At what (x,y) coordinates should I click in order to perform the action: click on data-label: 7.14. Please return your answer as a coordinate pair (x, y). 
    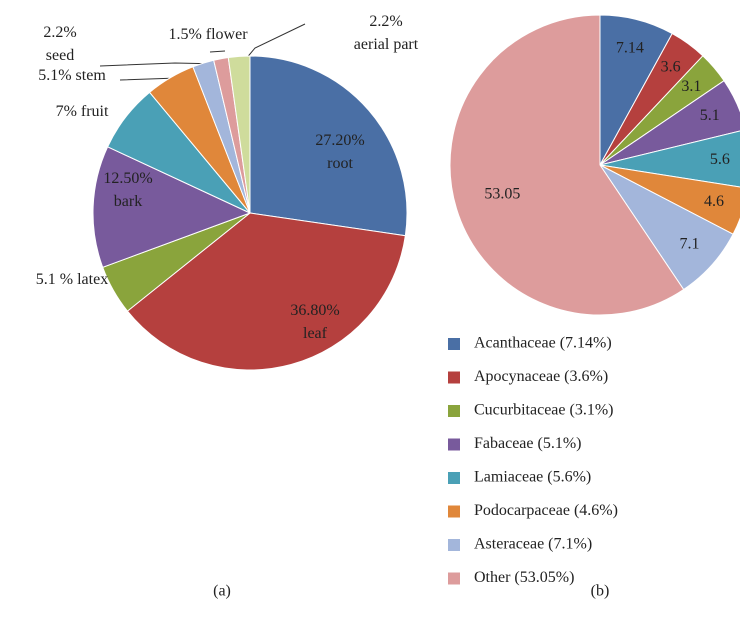
    Looking at the image, I should click on (630, 47).